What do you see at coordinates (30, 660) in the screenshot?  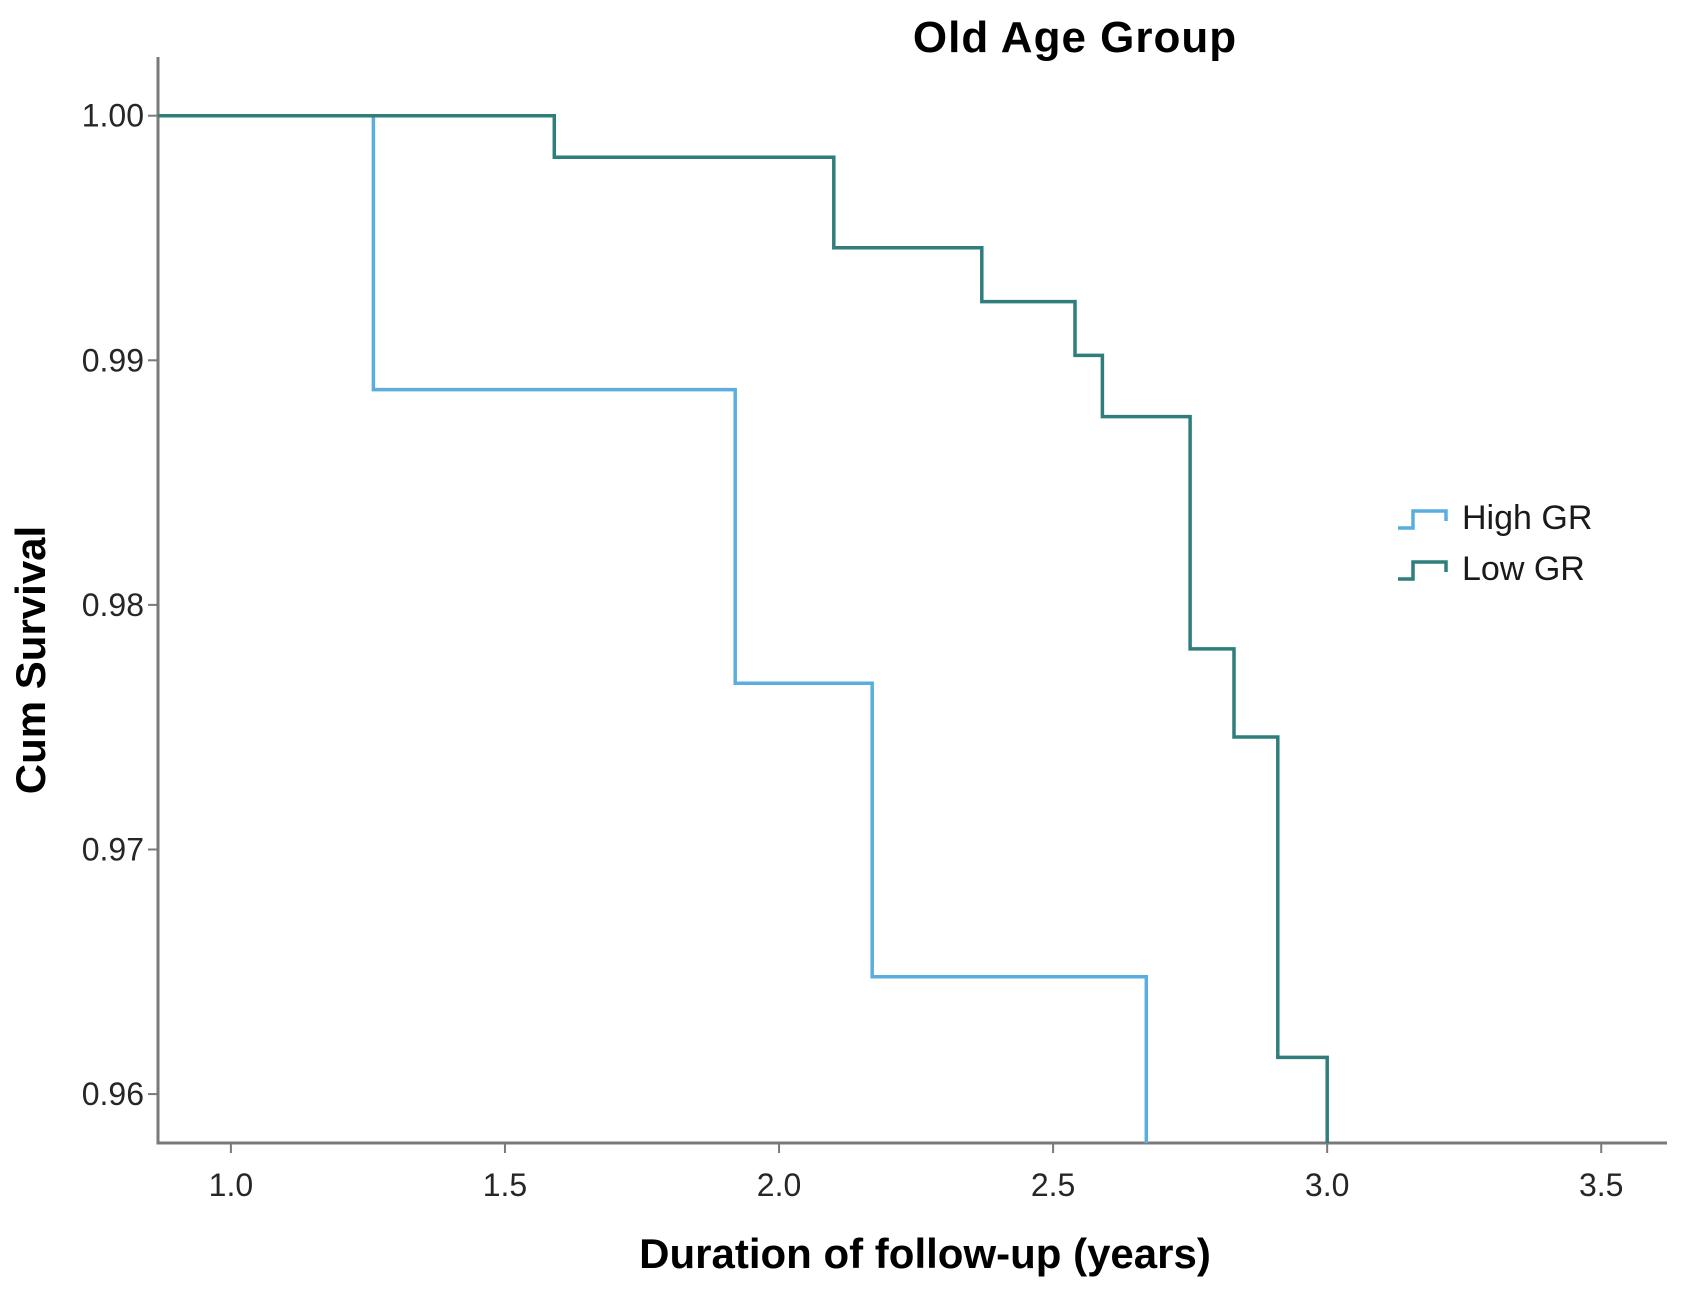 I see `y-axis-label: Cum Survival` at bounding box center [30, 660].